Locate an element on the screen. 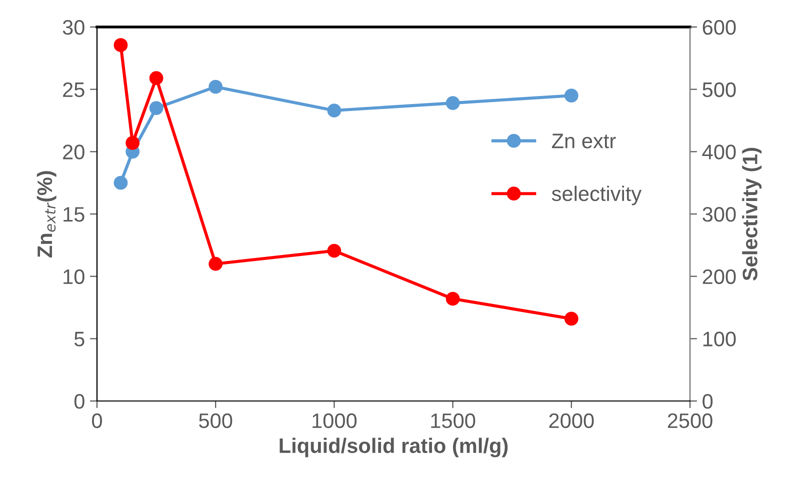  y-tick-label: 15 is located at coordinates (74, 214).